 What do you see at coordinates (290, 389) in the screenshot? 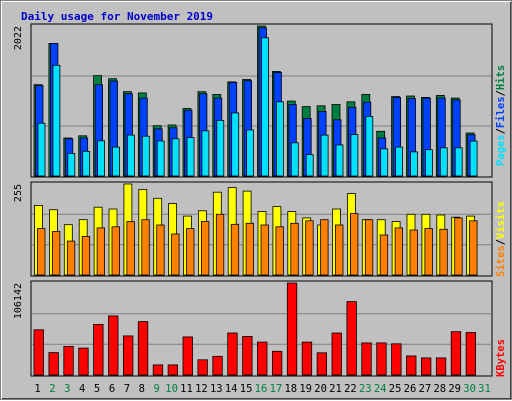
I see `day-label: 18` at bounding box center [290, 389].